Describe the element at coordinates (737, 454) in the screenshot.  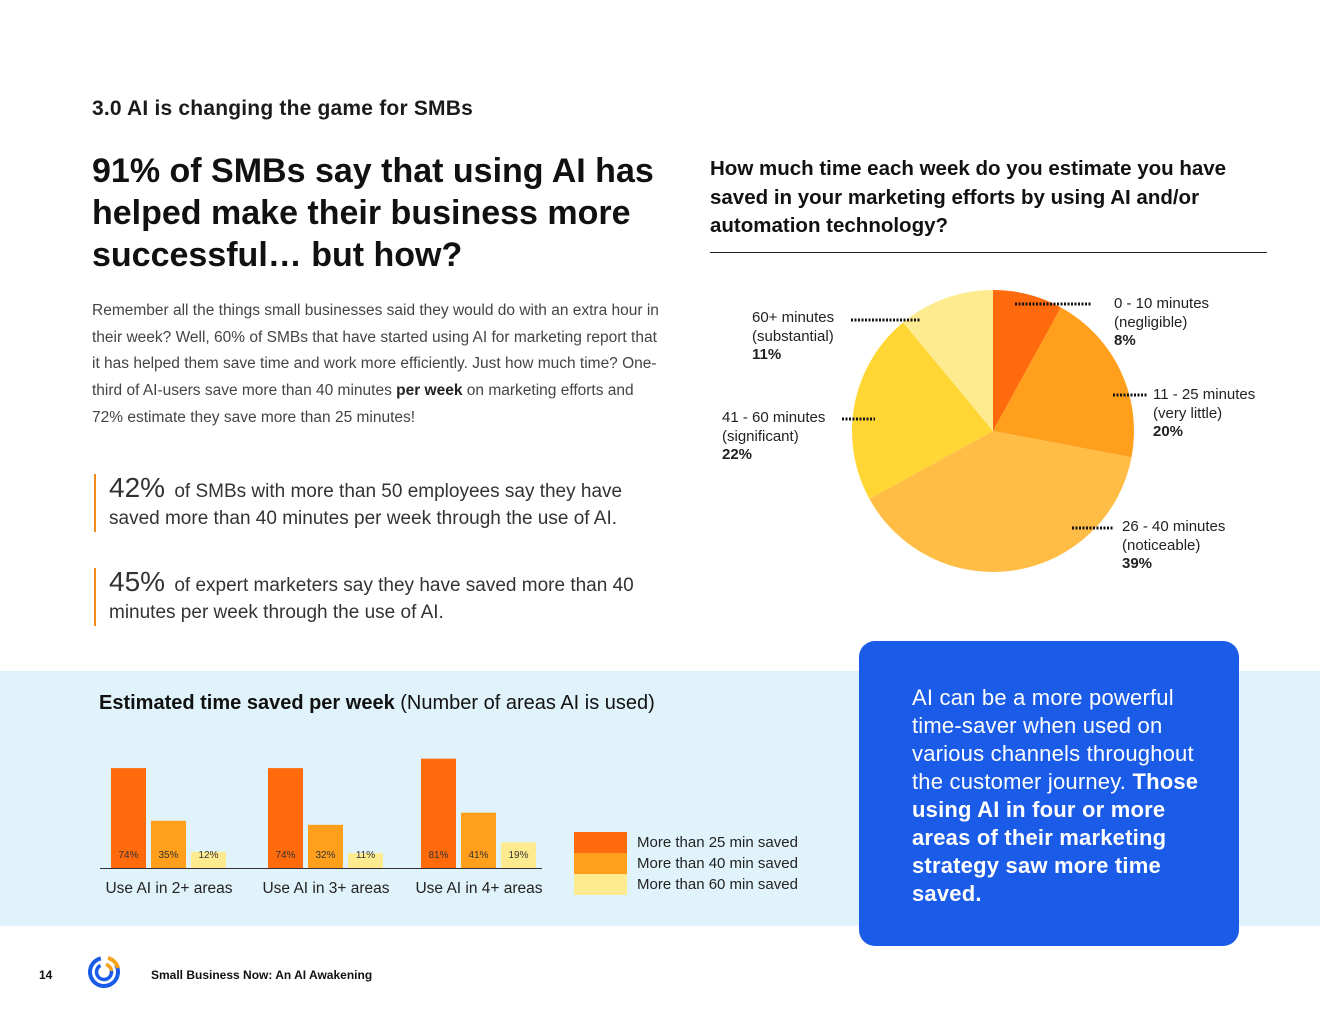
I see `pie-slice-value: 22%` at that location.